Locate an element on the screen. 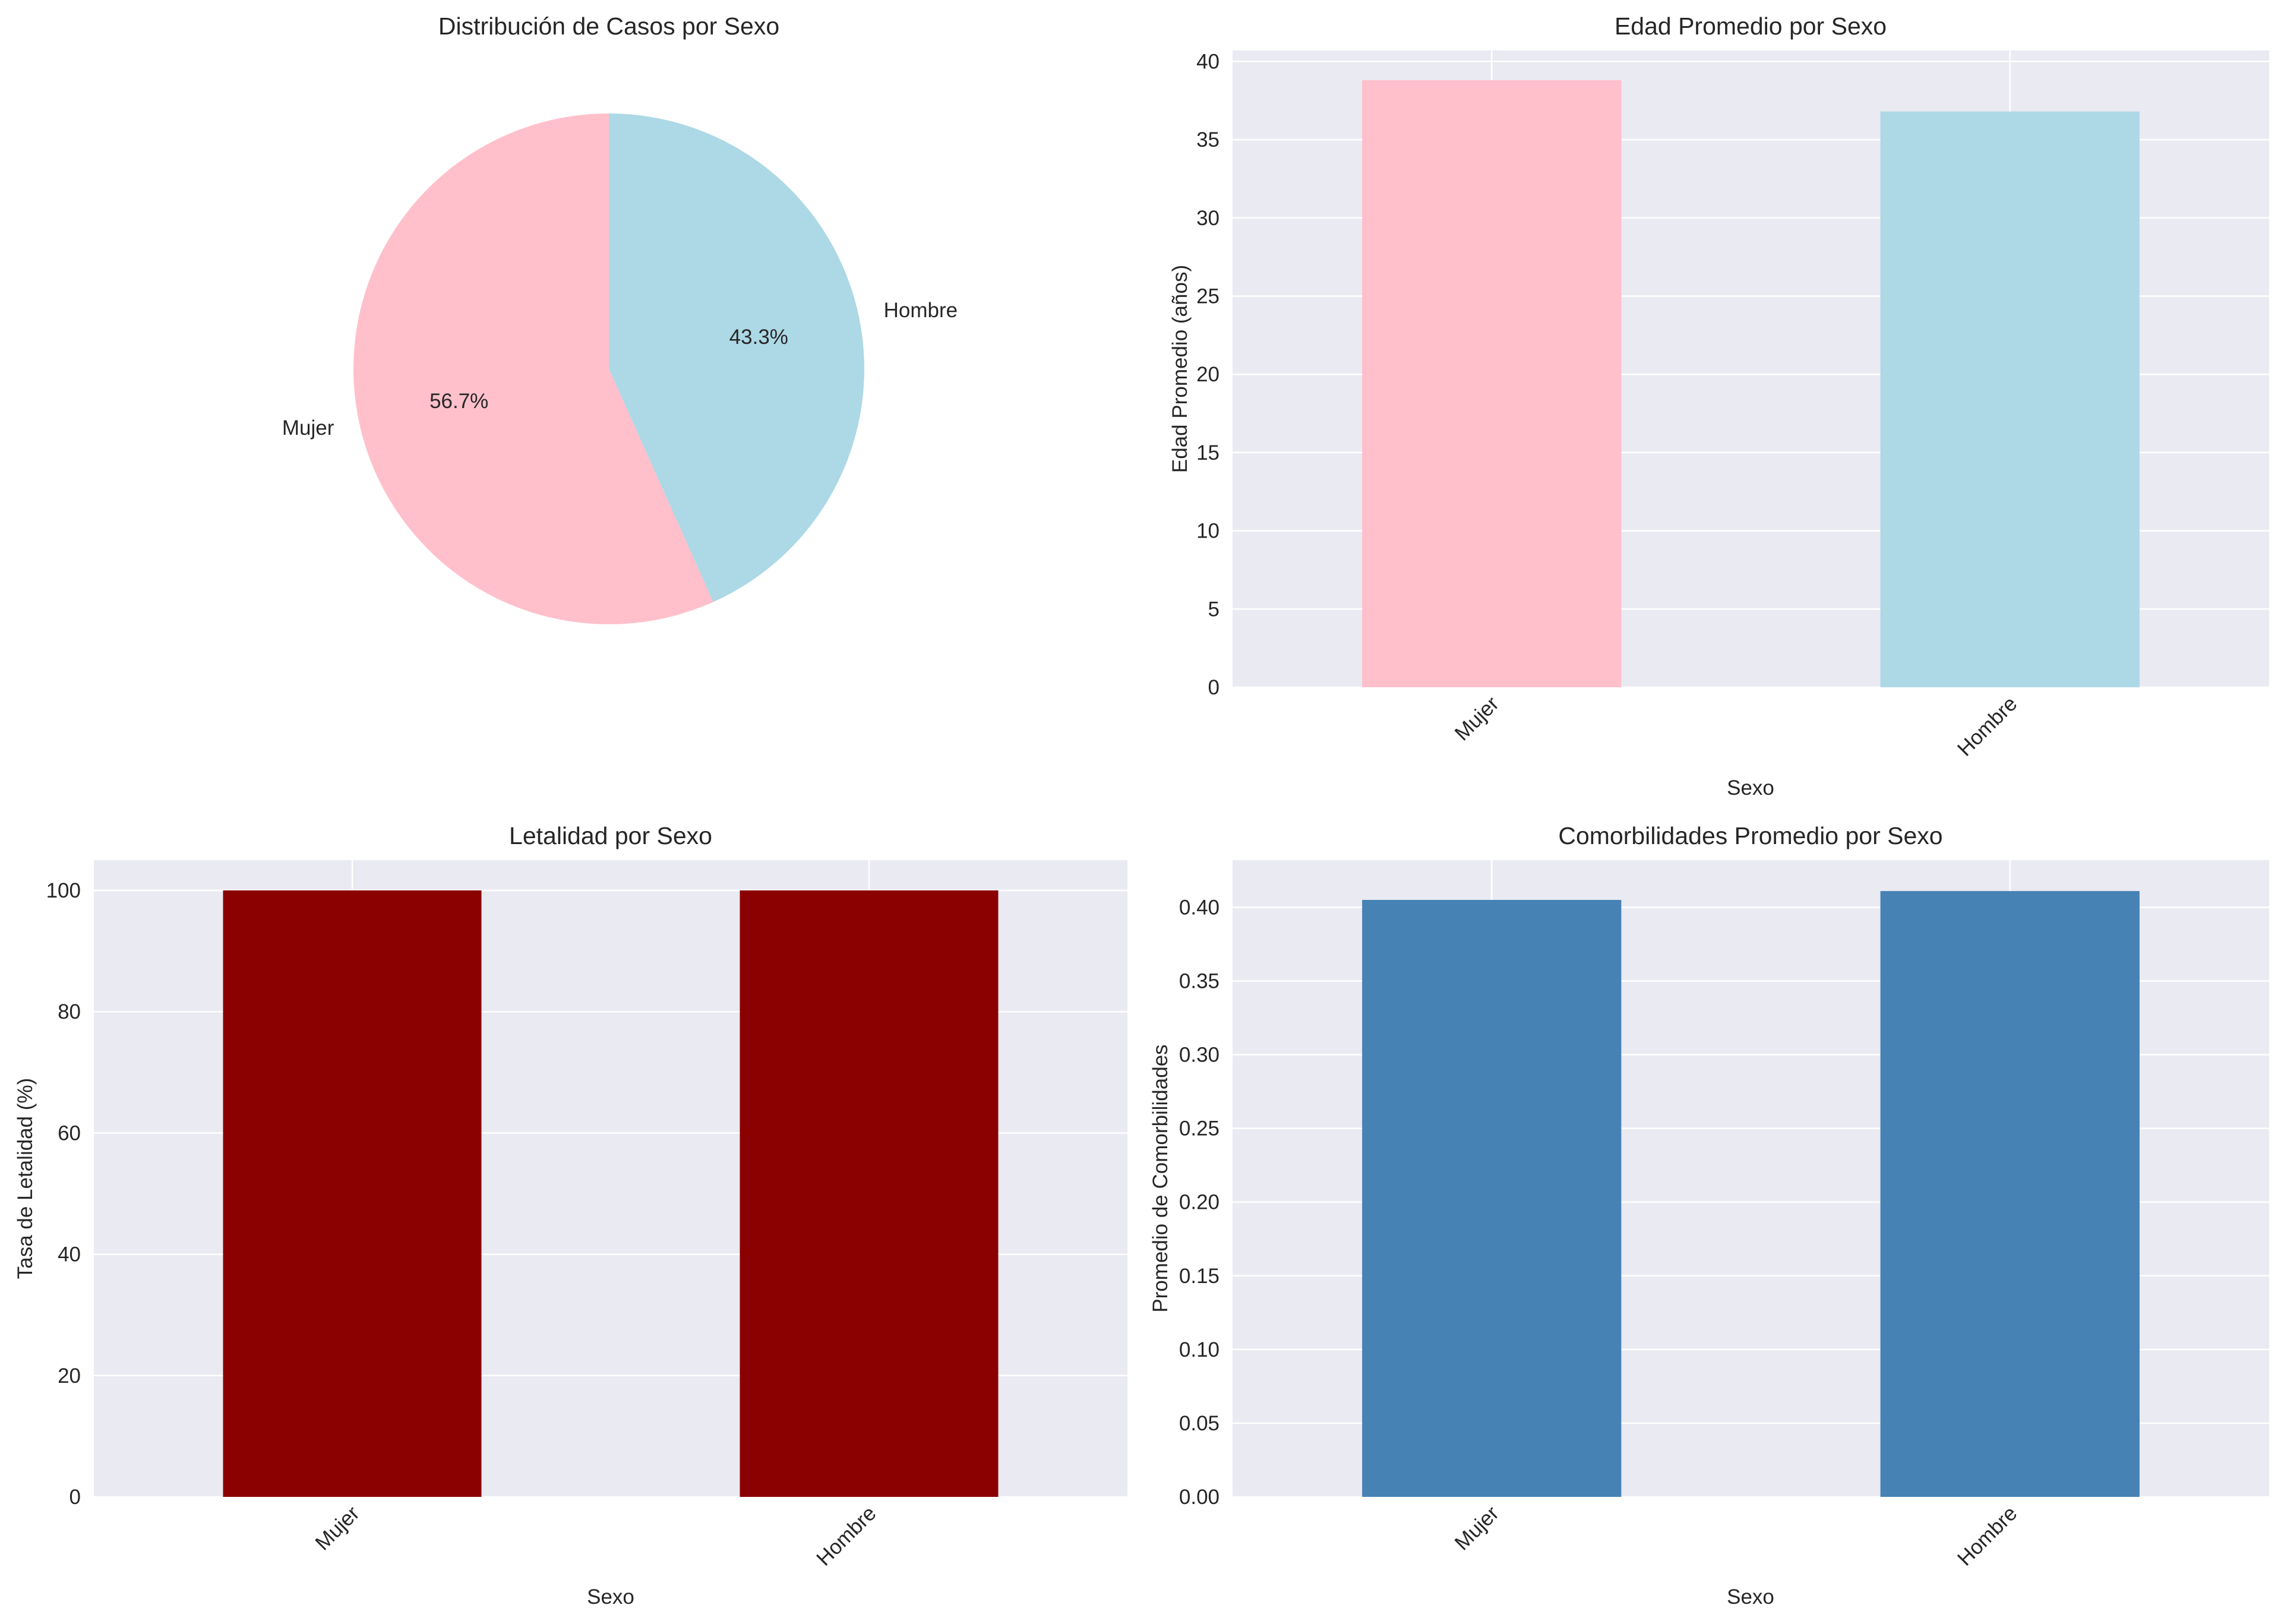  letalidad-y-tick-label: 20 is located at coordinates (69, 1376).